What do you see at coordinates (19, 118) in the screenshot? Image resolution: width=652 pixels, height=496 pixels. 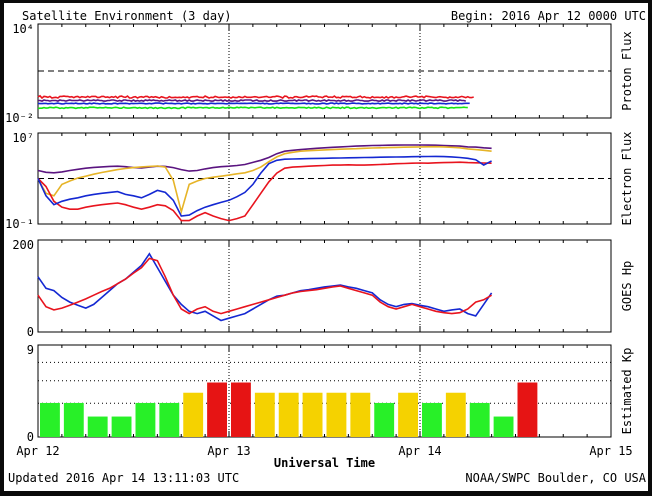 I see `y-tick-label: 10⁻²` at bounding box center [19, 118].